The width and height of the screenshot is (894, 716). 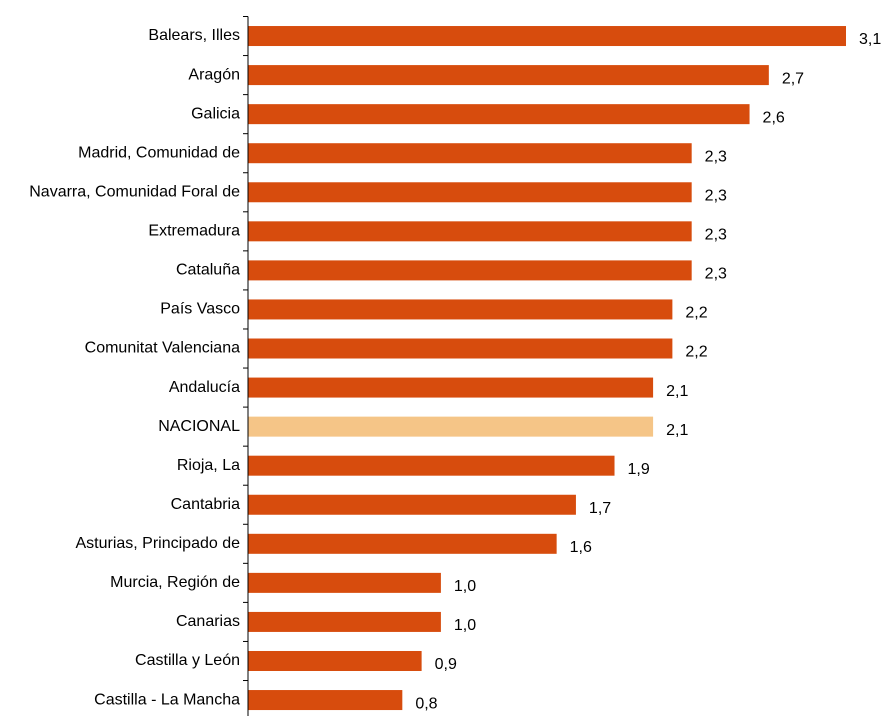 I want to click on category-label: Cantabria, so click(x=205, y=504).